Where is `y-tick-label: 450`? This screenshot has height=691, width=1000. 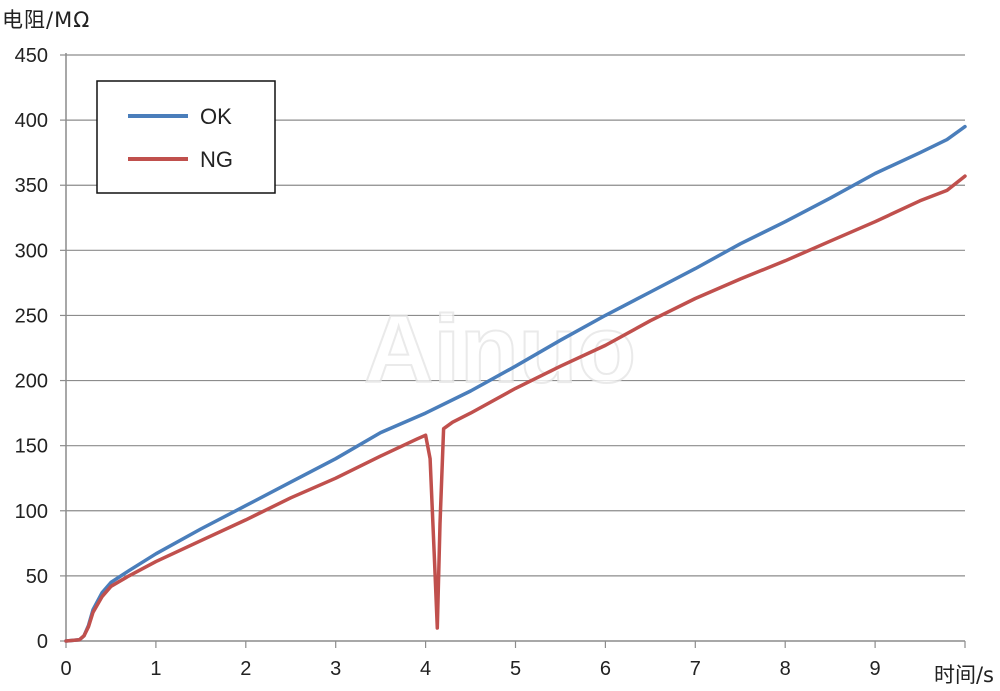
y-tick-label: 450 is located at coordinates (31, 56).